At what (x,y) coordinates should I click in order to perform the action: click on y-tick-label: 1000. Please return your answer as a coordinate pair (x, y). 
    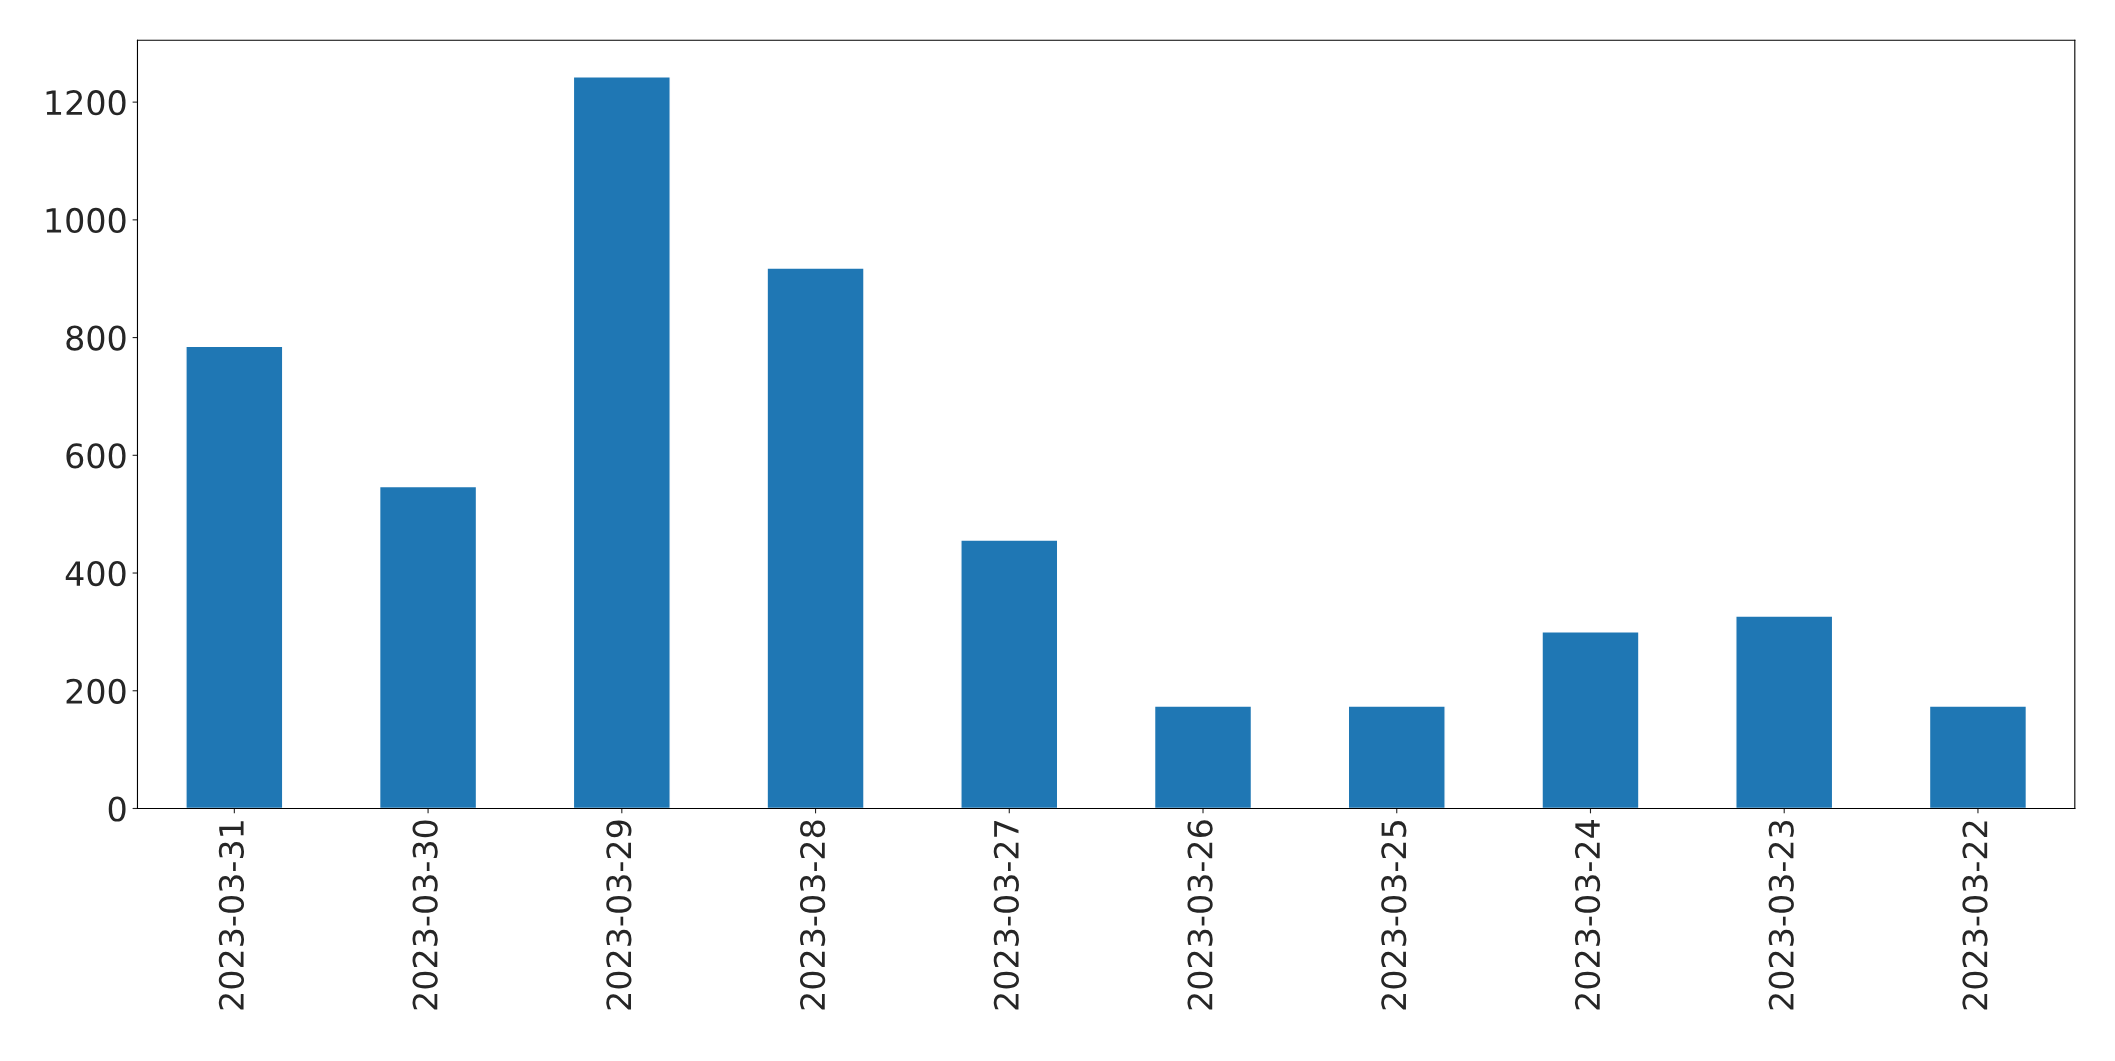
    Looking at the image, I should click on (86, 220).